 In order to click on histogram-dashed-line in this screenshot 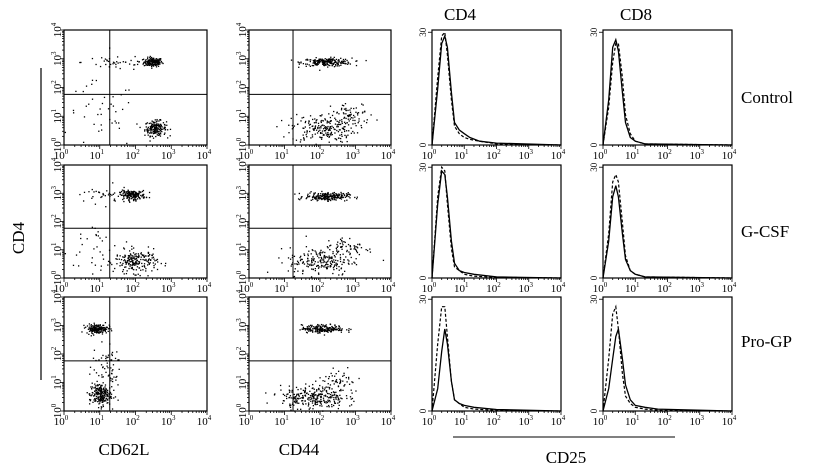, I will do `click(496, 359)`.